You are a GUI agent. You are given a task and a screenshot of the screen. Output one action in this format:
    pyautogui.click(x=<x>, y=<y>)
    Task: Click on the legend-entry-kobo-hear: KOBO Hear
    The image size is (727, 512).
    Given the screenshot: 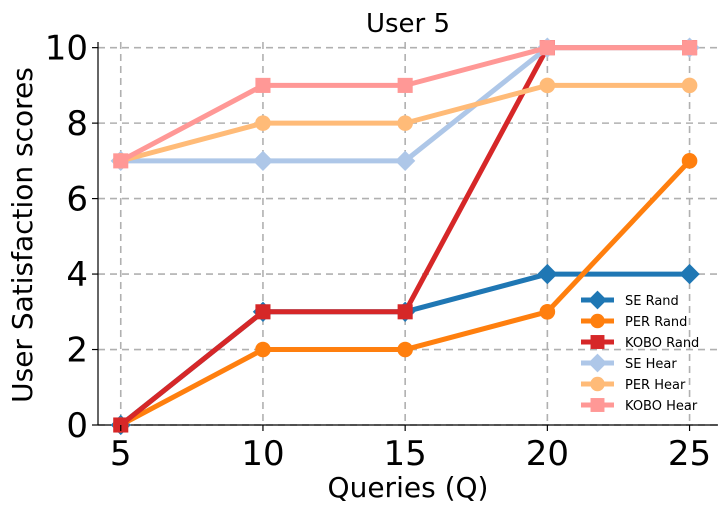 What is the action you would take?
    pyautogui.click(x=639, y=406)
    